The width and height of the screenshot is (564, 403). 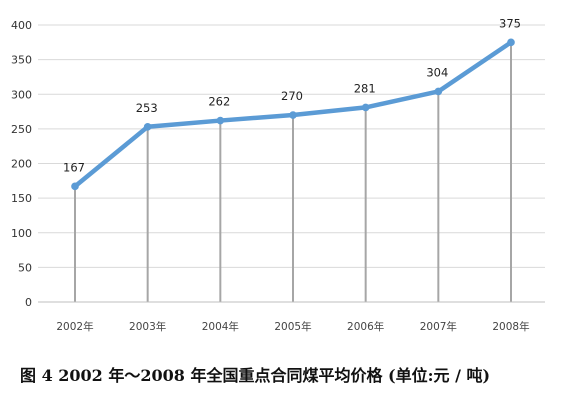 I want to click on x-tick-label: 2002年, so click(x=74, y=326).